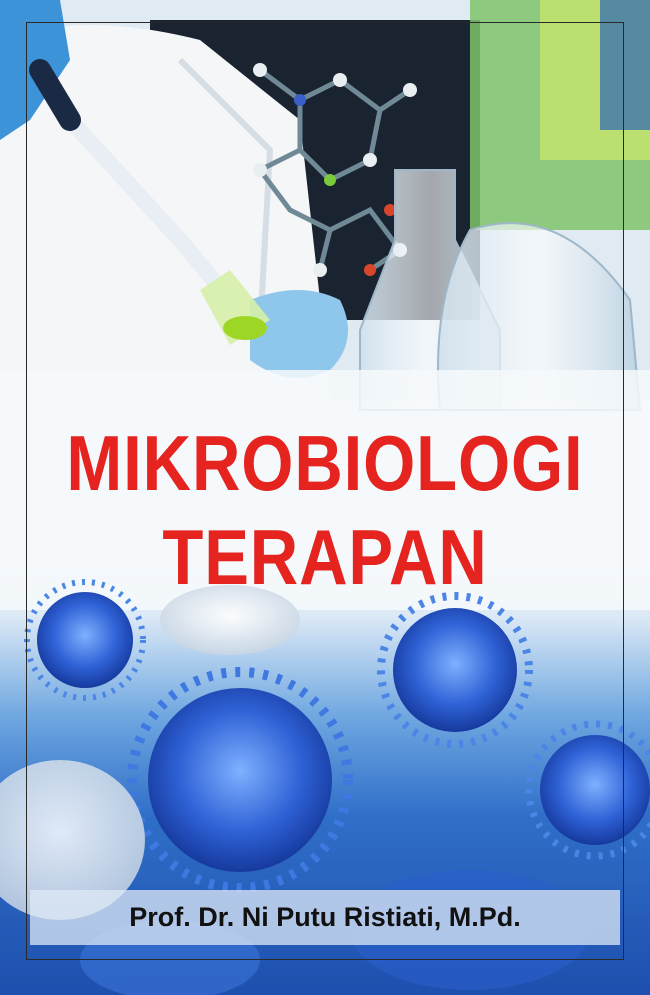 The height and width of the screenshot is (995, 650). Describe the element at coordinates (325, 557) in the screenshot. I see `book-title-line-2: TERAPAN` at that location.